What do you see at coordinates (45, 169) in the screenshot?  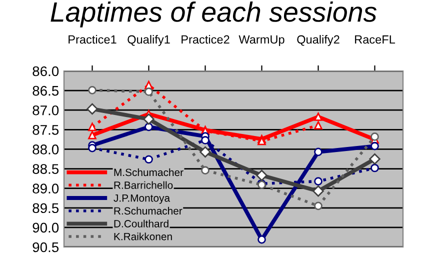 I see `y-tick-label: 88.5` at bounding box center [45, 169].